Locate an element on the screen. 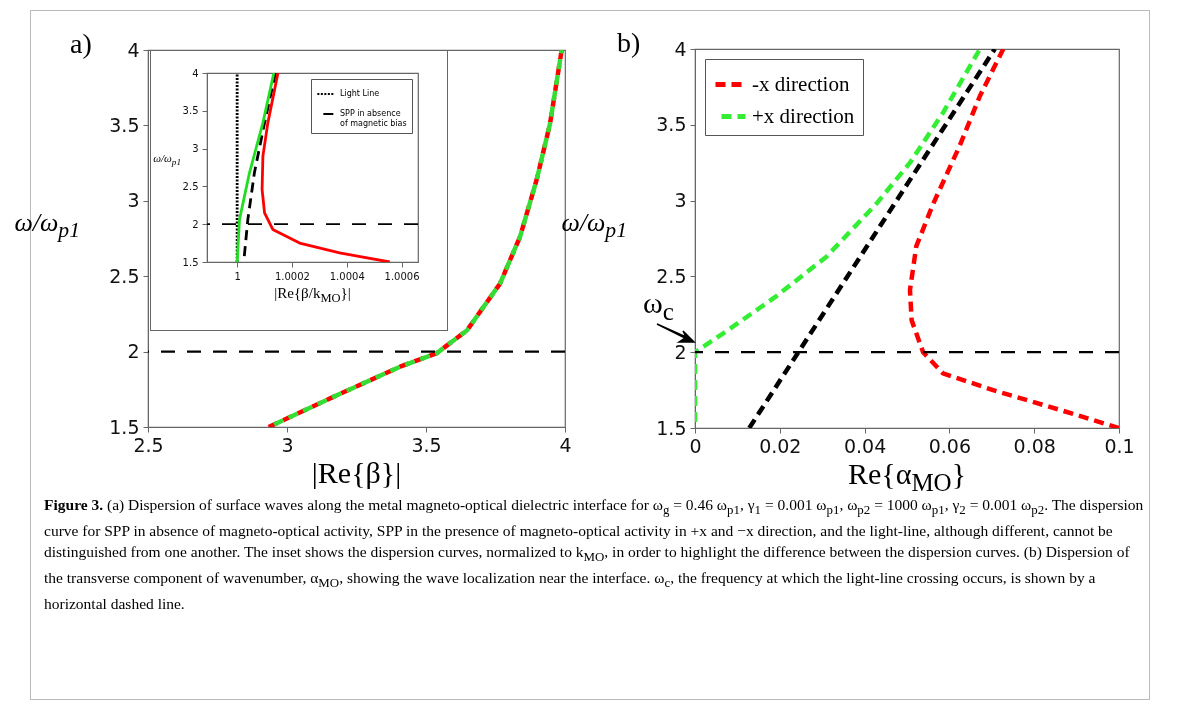 This screenshot has height=713, width=1177. x-tick-label: 0.1 is located at coordinates (1119, 445).